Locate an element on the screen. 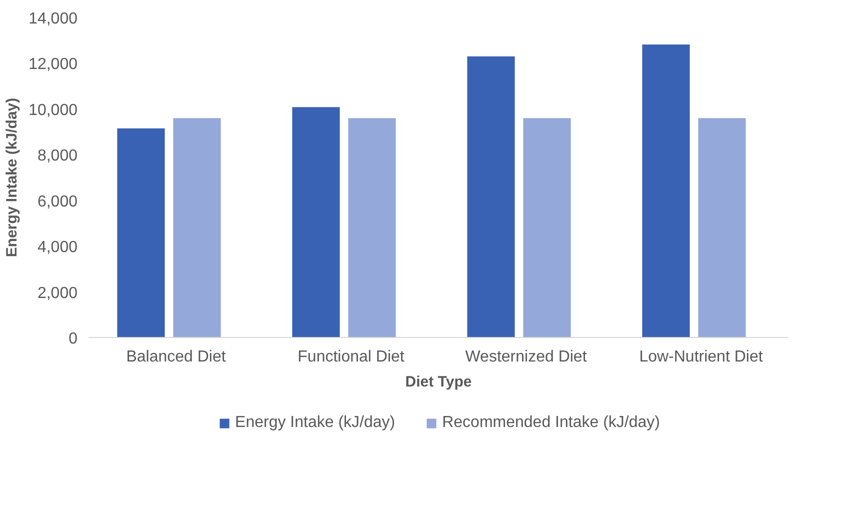 The image size is (867, 524). y-tick-label: 8,000 is located at coordinates (57, 156).